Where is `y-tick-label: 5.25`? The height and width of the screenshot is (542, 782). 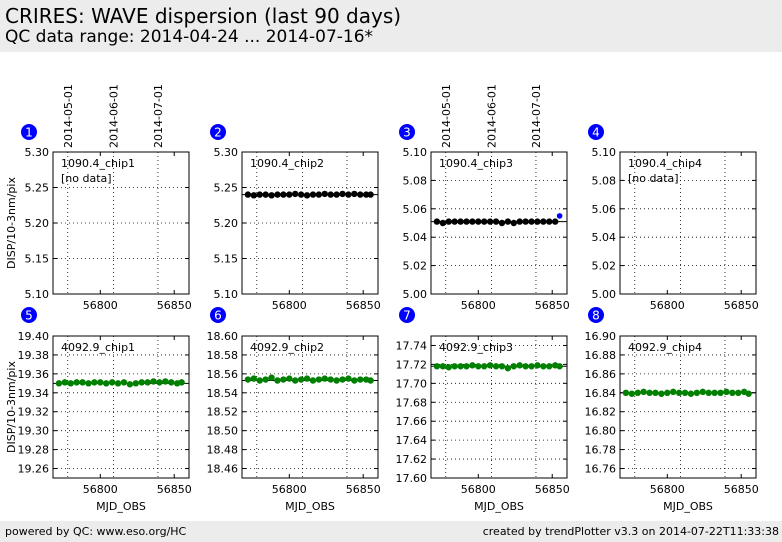 y-tick-label: 5.25 is located at coordinates (226, 188).